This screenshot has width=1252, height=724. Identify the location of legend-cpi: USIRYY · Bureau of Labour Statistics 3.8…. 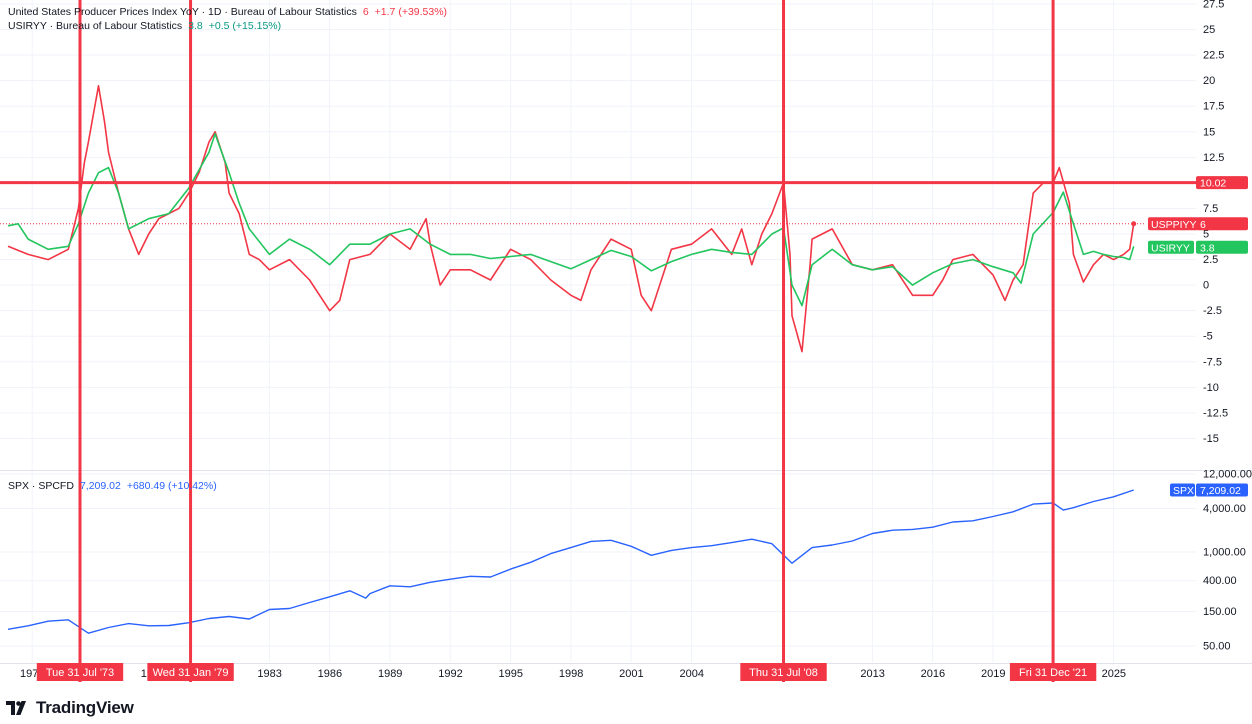
(144, 26).